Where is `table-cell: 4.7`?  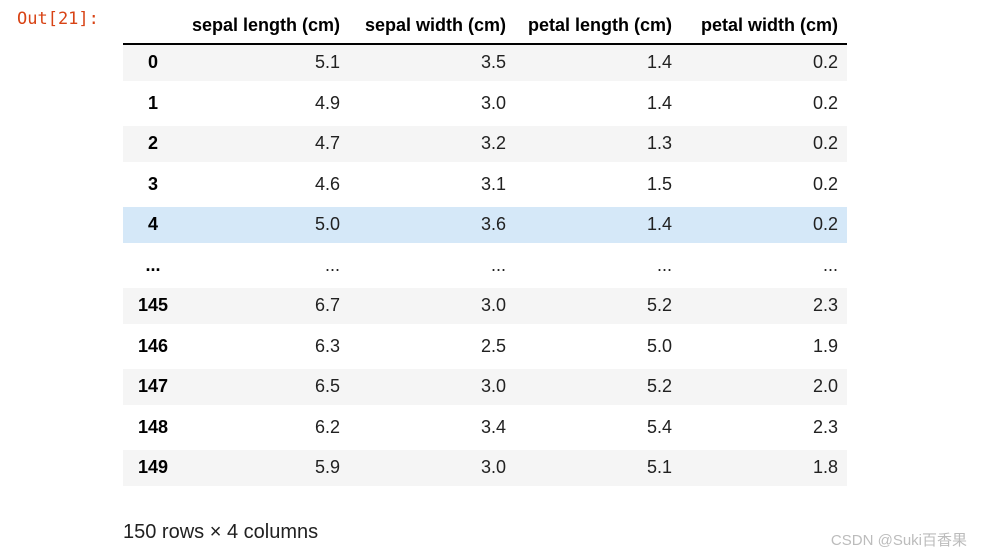 table-cell: 4.7 is located at coordinates (266, 145).